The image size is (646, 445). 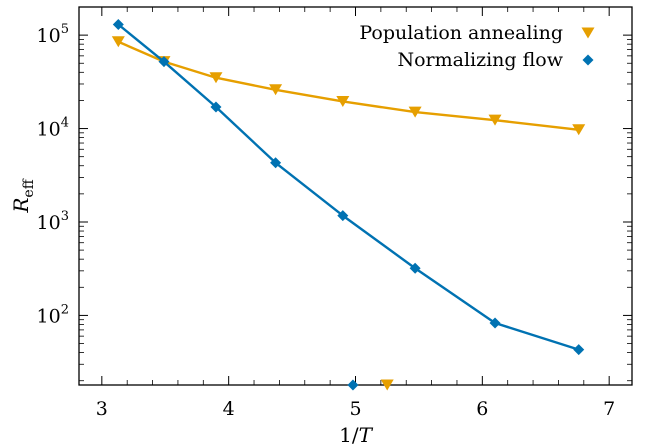 What do you see at coordinates (480, 60) in the screenshot?
I see `legend-label: Normalizing flow` at bounding box center [480, 60].